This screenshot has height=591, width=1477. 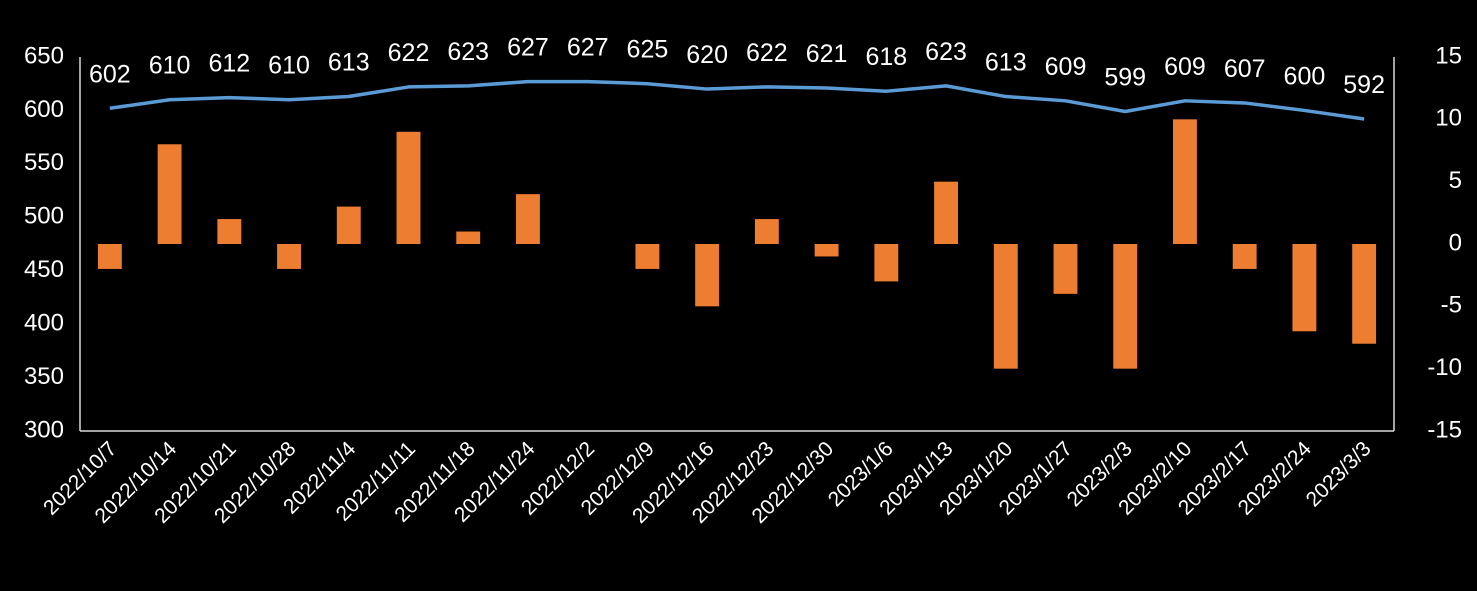 I want to click on y-tick-label: 650, so click(x=44, y=55).